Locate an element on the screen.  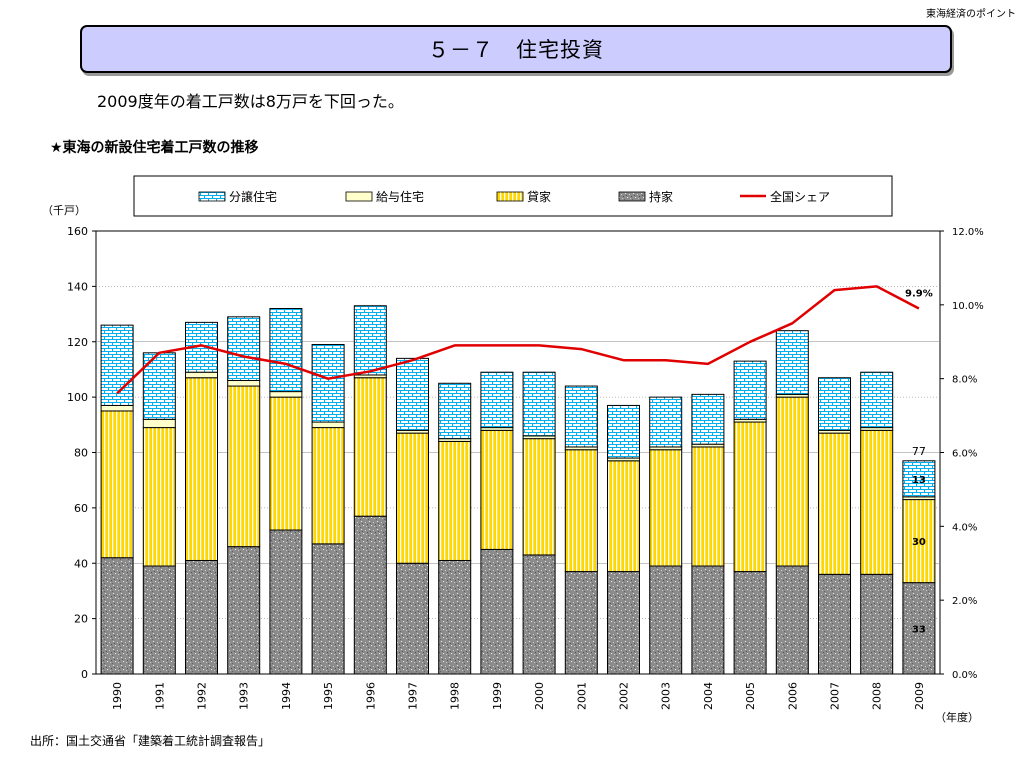
page-title: ５－７ 住宅投資 is located at coordinates (516, 49).